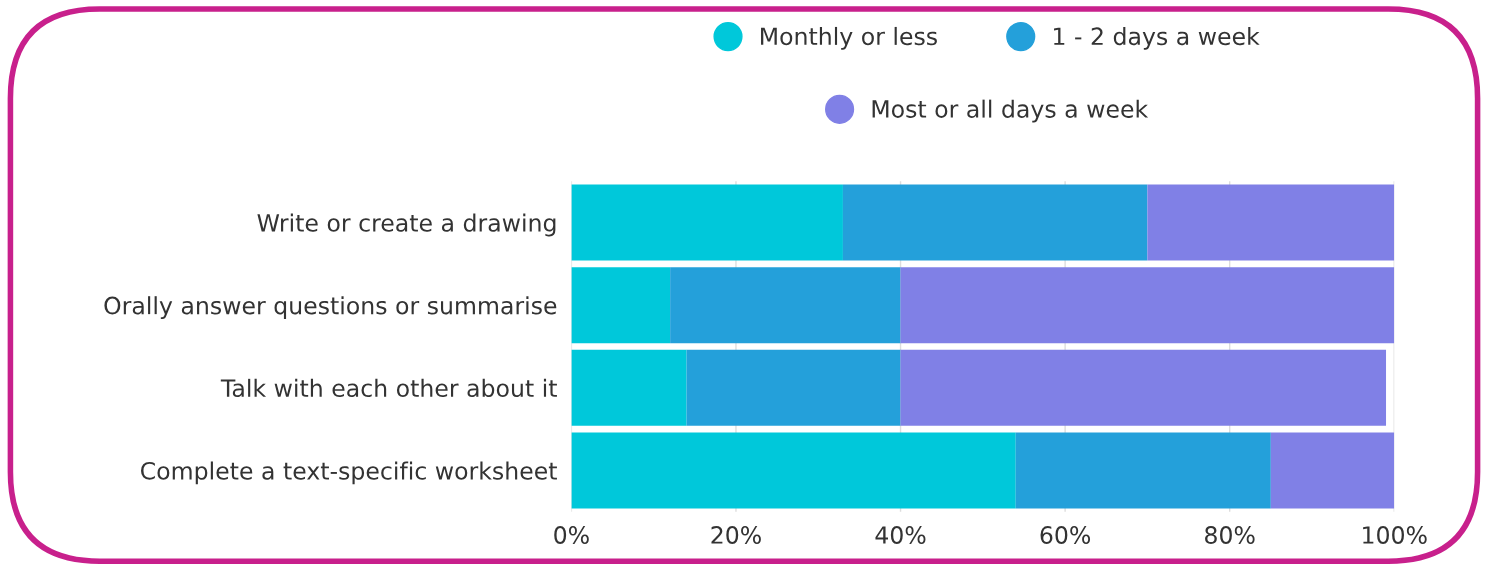 The height and width of the screenshot is (568, 1488). What do you see at coordinates (1395, 535) in the screenshot?
I see `x-tick-label: 100%` at bounding box center [1395, 535].